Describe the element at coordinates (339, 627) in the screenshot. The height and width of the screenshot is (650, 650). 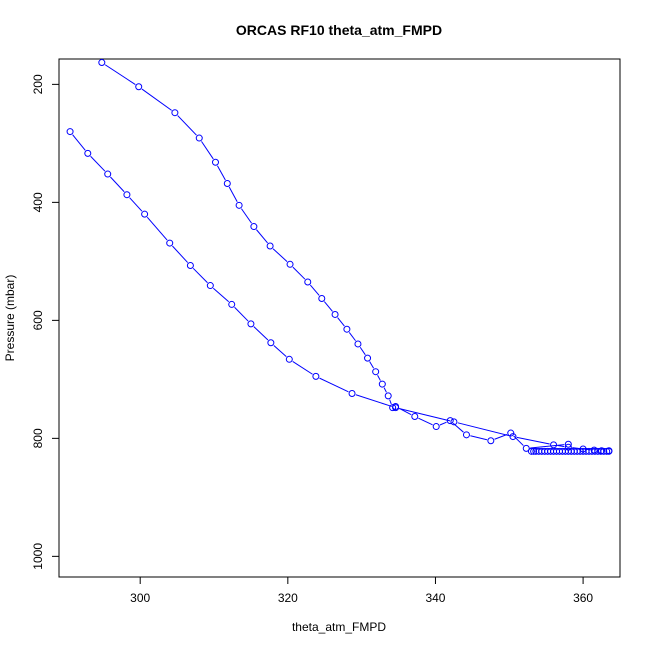
I see `x-axis-label: theta_atm_FMPD` at that location.